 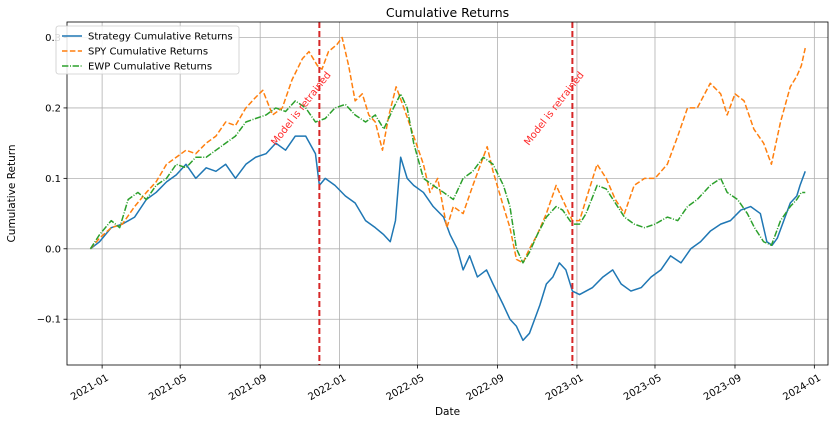 I want to click on legend-entry-2: SPY Cumulative Returns, so click(x=148, y=52).